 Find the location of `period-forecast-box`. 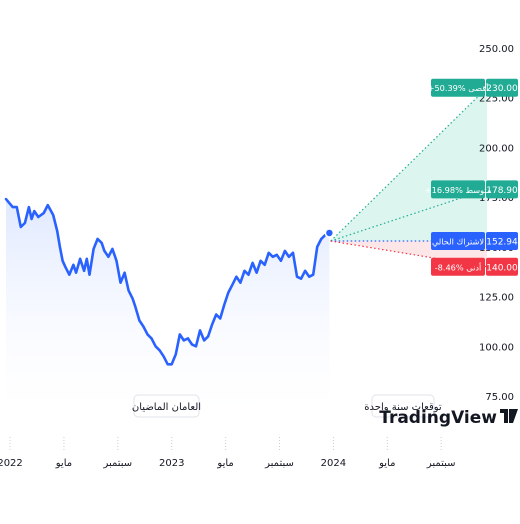

period-forecast-box is located at coordinates (403, 406).